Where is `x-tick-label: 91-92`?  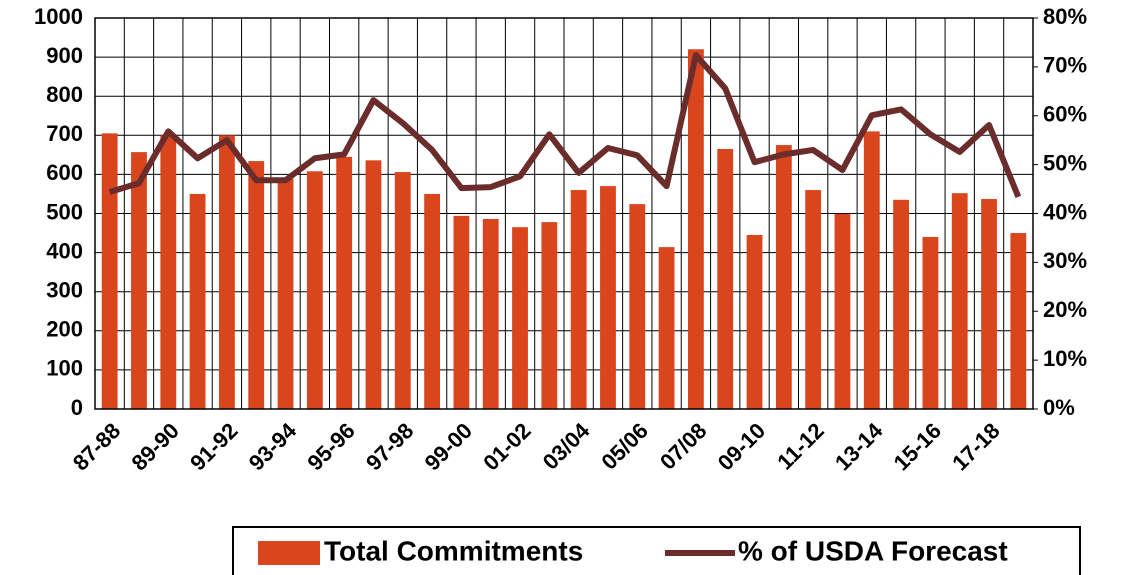
x-tick-label: 91-92 is located at coordinates (213, 446).